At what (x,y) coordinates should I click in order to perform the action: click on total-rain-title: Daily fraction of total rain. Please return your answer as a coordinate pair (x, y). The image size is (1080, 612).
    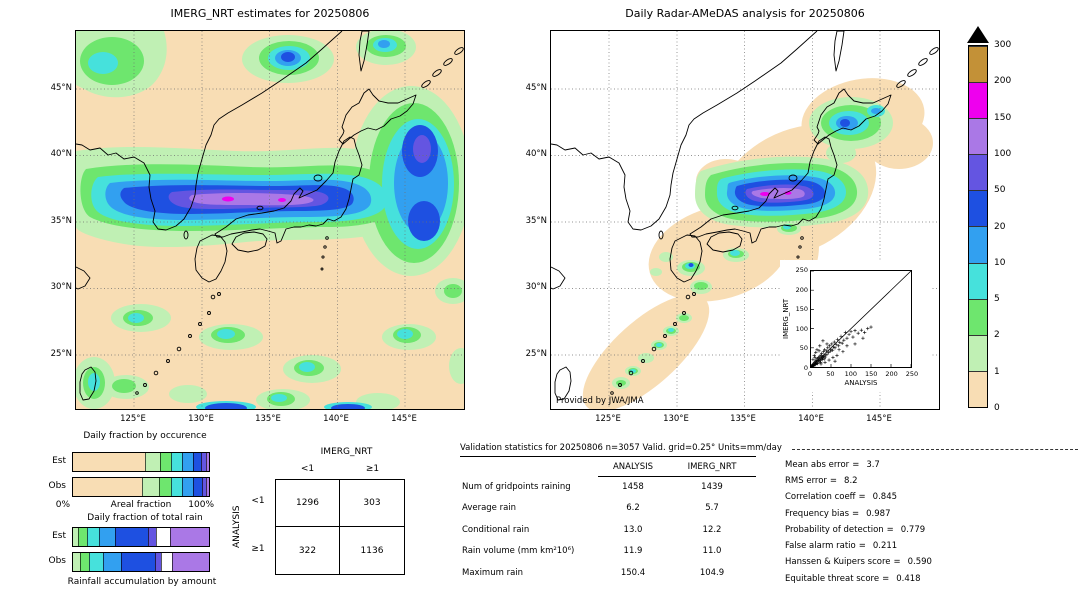
    Looking at the image, I should click on (145, 518).